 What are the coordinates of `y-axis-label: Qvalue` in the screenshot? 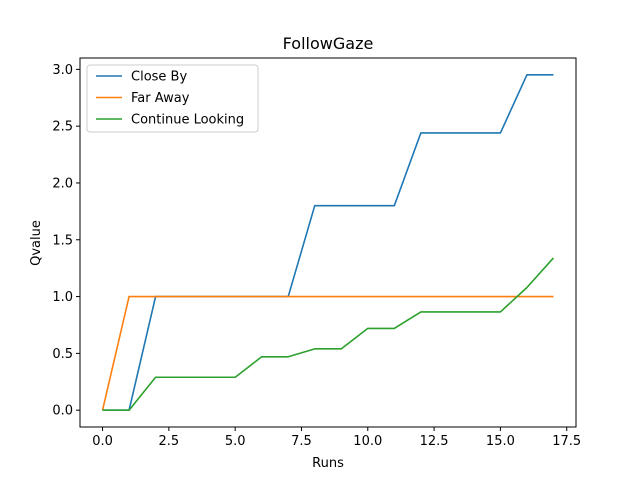 It's located at (36, 243).